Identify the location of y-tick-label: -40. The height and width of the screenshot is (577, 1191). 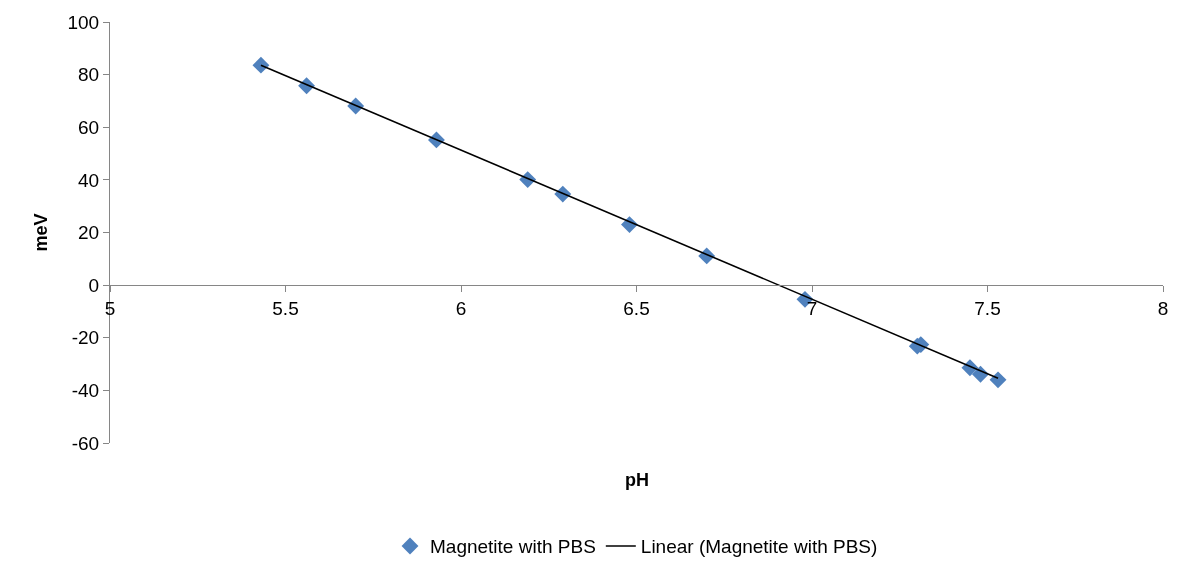
(85, 391).